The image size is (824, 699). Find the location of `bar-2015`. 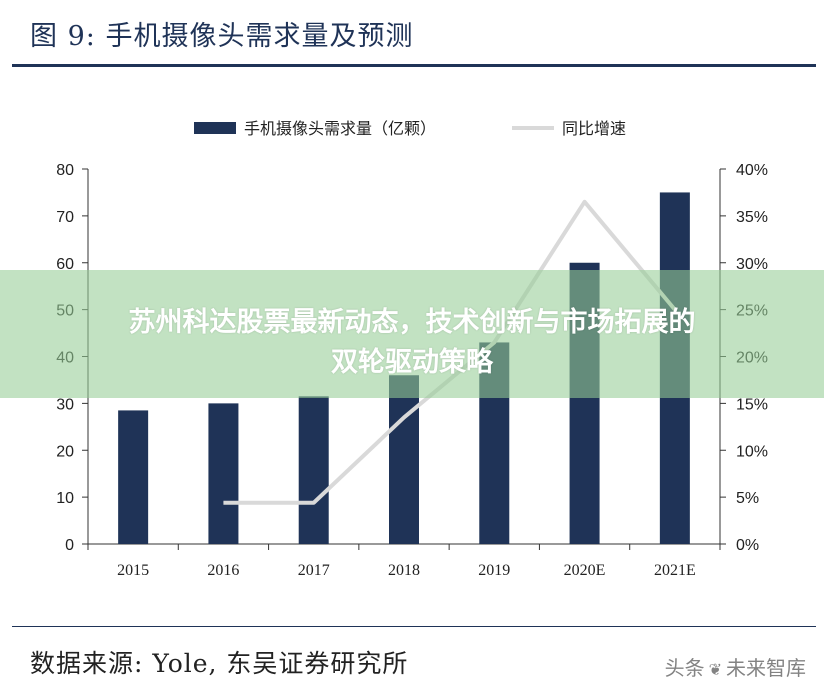

bar-2015 is located at coordinates (133, 477).